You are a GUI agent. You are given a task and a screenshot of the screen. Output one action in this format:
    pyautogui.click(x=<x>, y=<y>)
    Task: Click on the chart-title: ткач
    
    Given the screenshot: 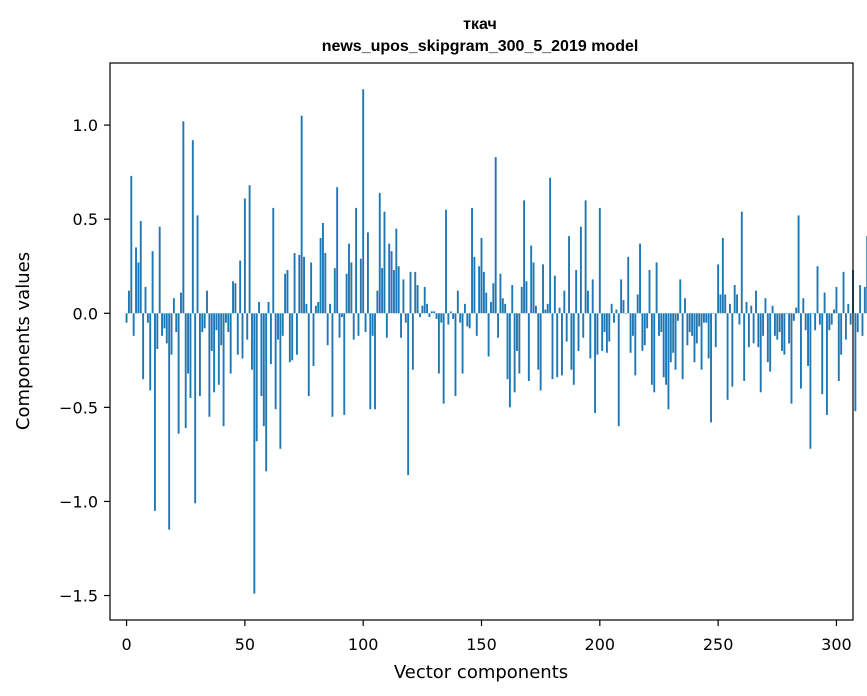 What is the action you would take?
    pyautogui.click(x=480, y=24)
    